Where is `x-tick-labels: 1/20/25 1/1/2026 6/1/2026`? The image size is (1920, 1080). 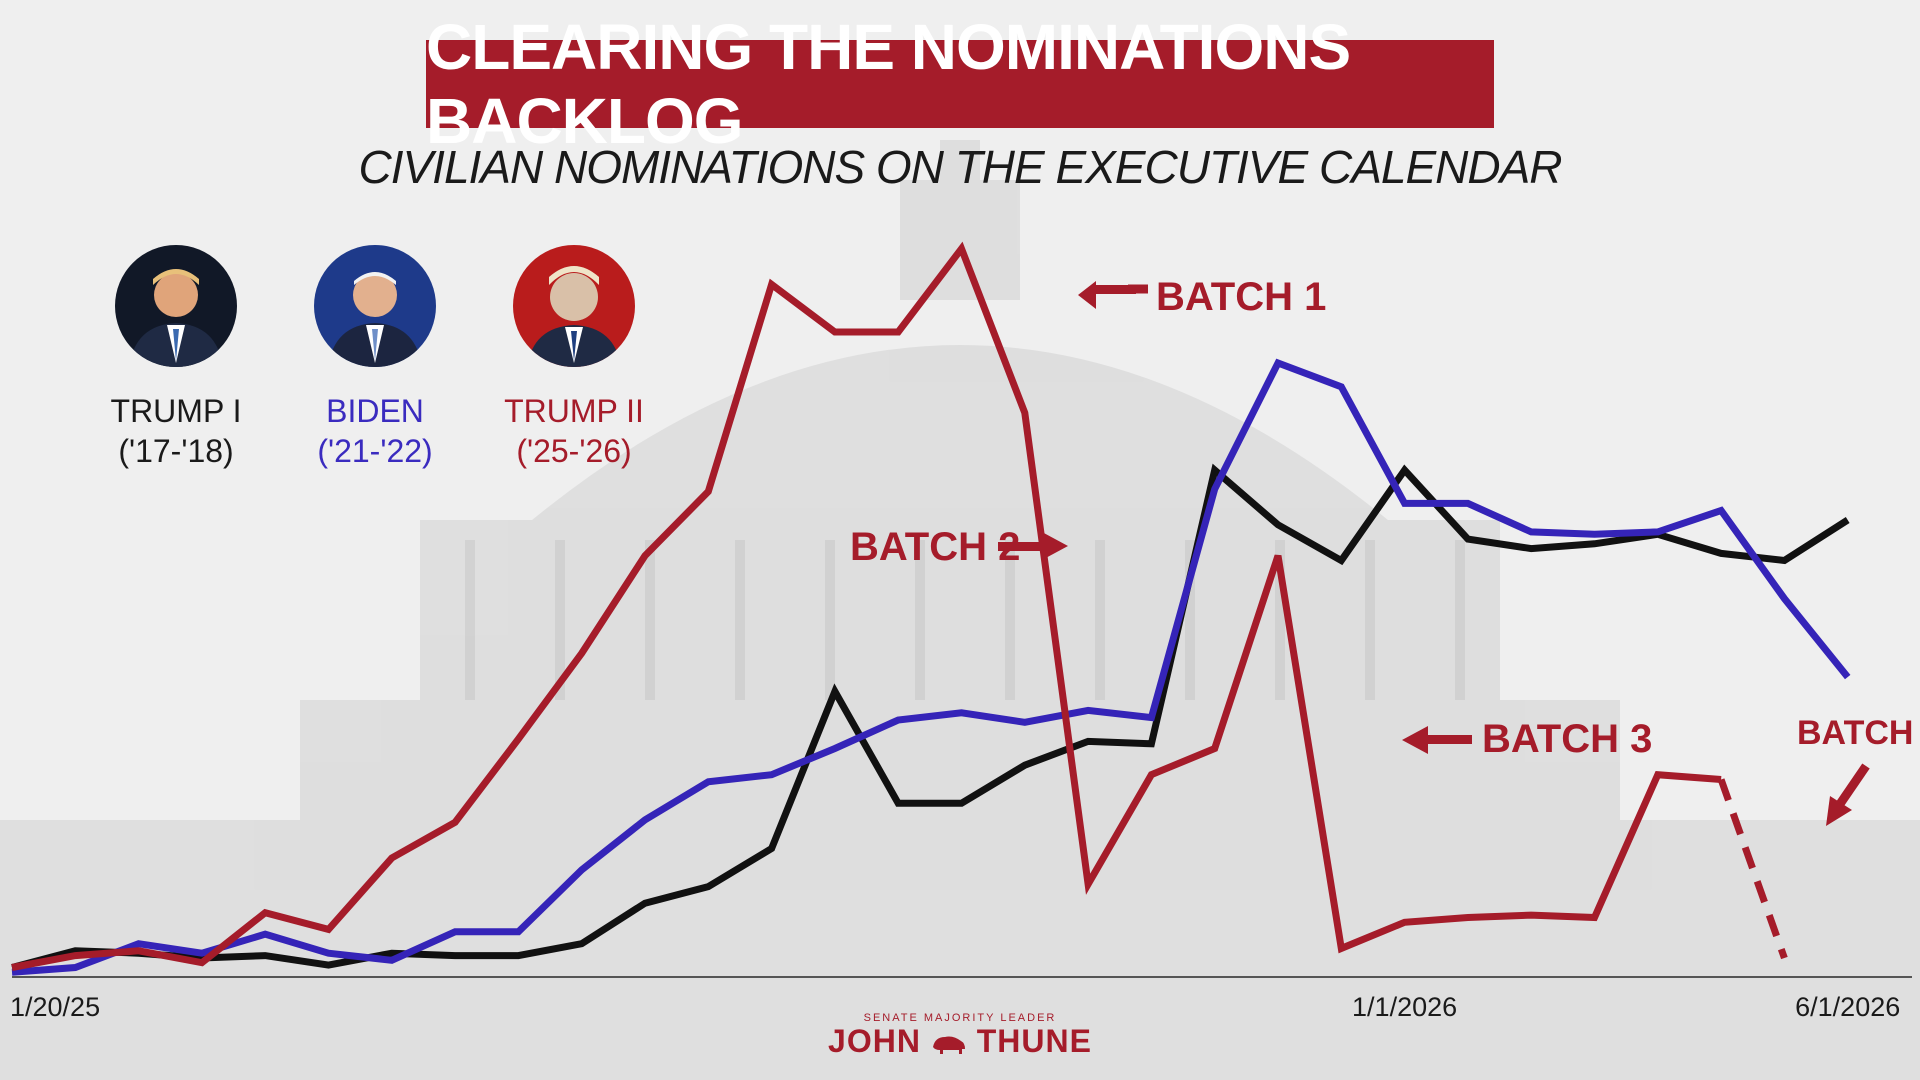
x-tick-labels: 1/20/25 1/1/2026 6/1/2026 is located at coordinates (955, 1007).